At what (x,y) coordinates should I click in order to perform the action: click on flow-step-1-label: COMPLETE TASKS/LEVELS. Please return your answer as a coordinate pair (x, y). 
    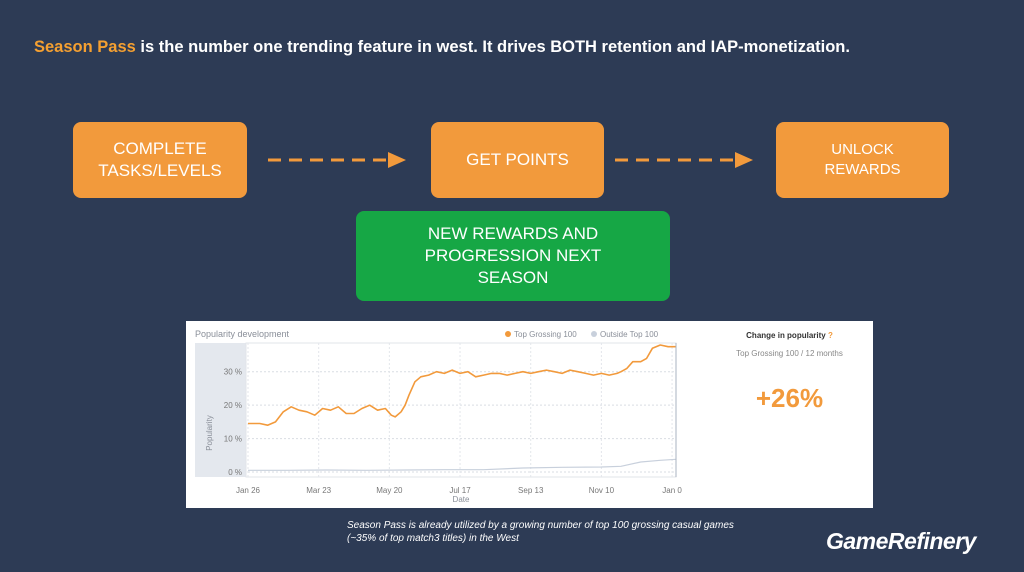
    Looking at the image, I should click on (160, 159).